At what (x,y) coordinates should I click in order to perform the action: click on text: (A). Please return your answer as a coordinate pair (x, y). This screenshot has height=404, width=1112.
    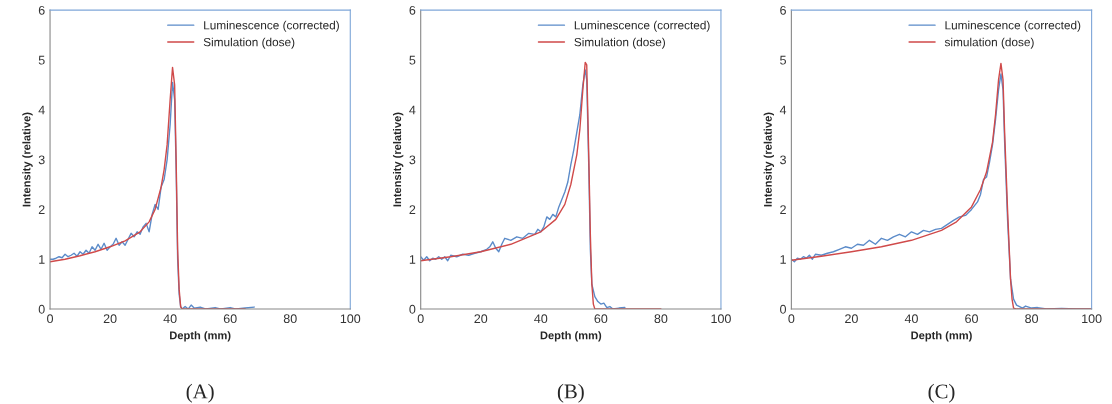
    Looking at the image, I should click on (200, 393).